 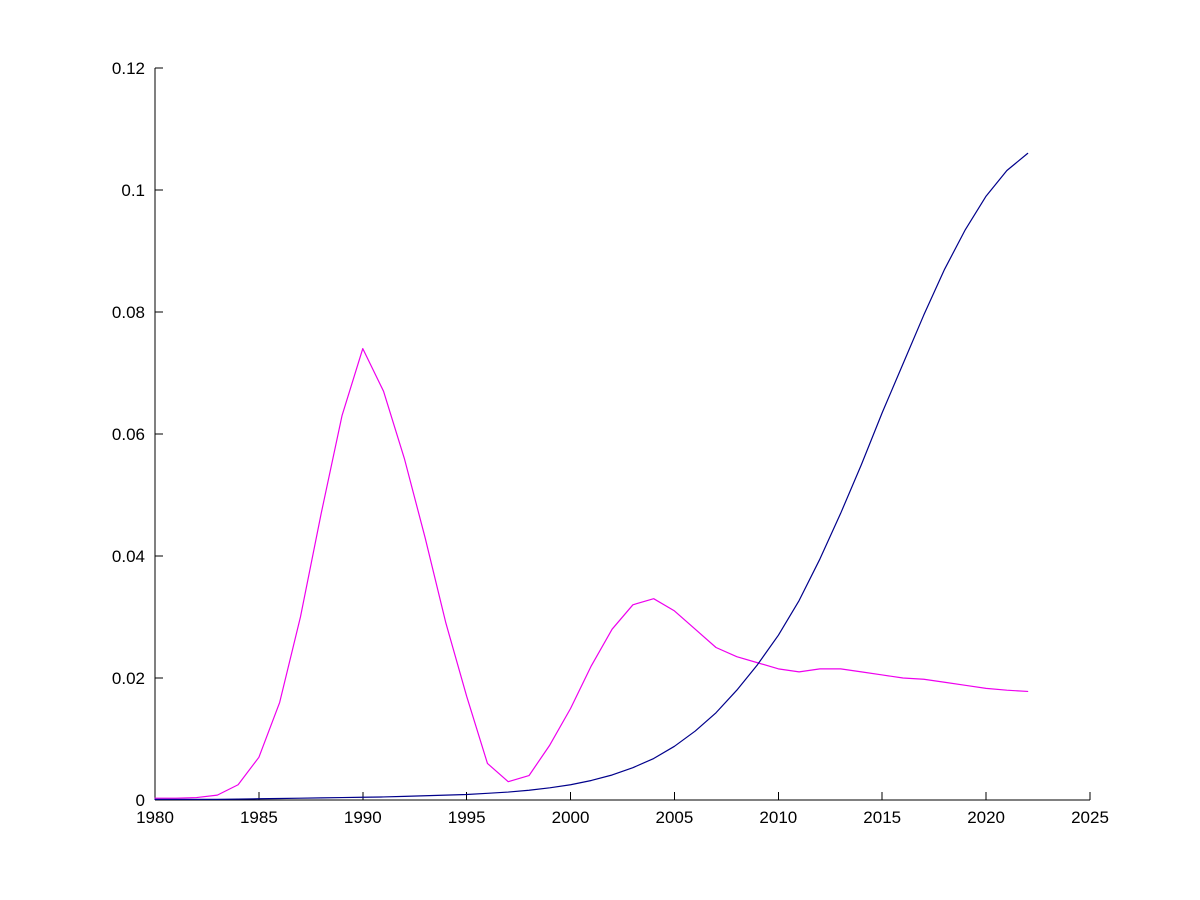 What do you see at coordinates (128, 678) in the screenshot?
I see `y-tick-label: 0.02` at bounding box center [128, 678].